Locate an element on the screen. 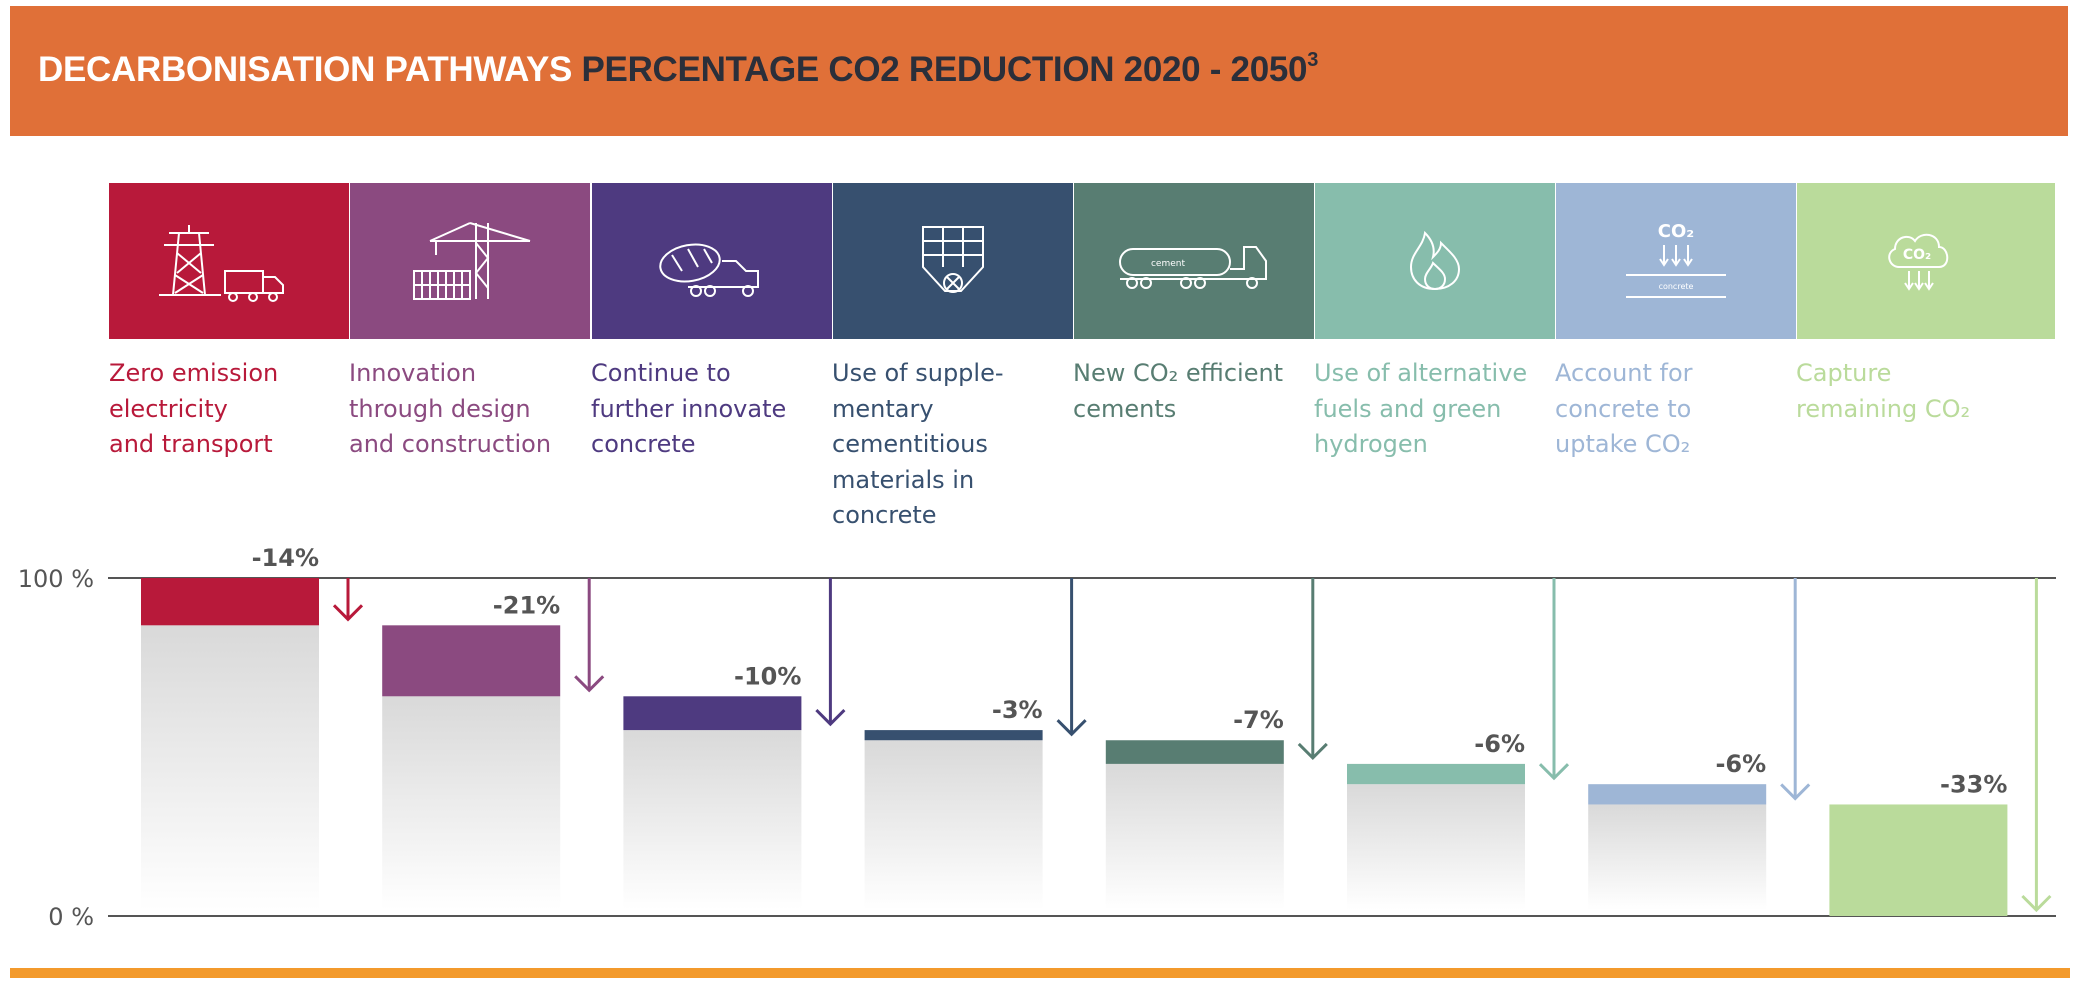 The width and height of the screenshot is (2082, 992). cement-tanker-truck-icon: cement is located at coordinates (1193, 267).